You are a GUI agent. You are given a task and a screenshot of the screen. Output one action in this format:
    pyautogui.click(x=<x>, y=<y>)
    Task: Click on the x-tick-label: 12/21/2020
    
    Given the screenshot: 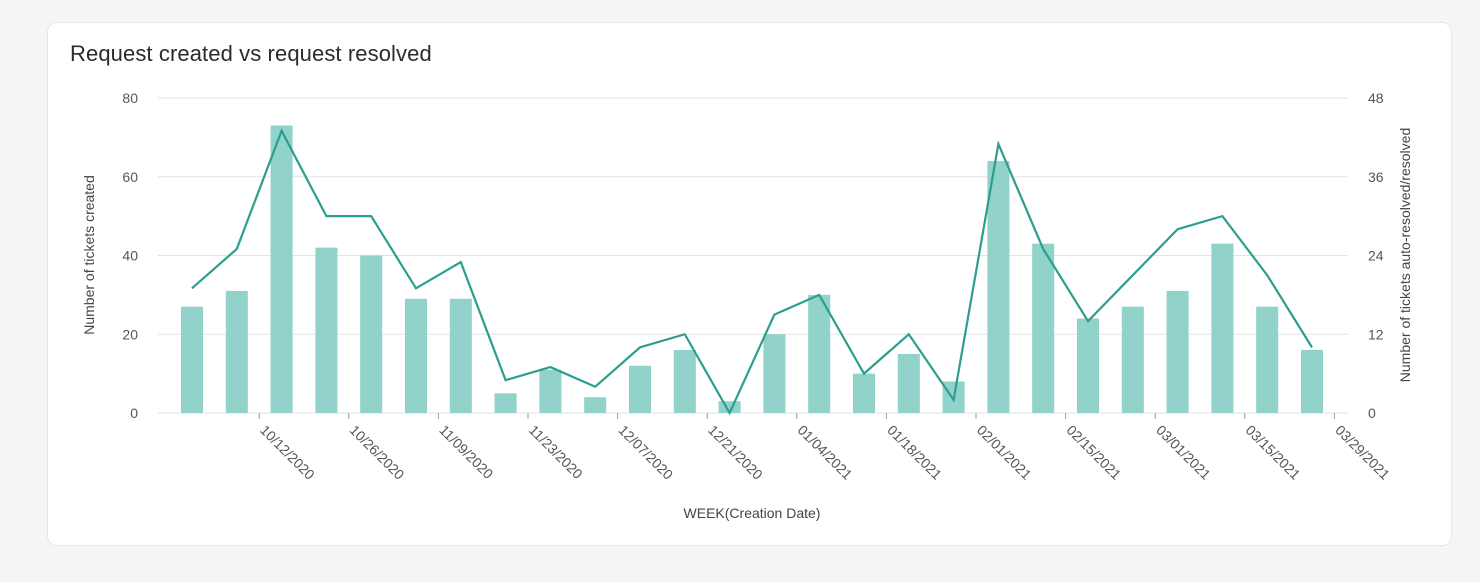 What is the action you would take?
    pyautogui.click(x=735, y=452)
    